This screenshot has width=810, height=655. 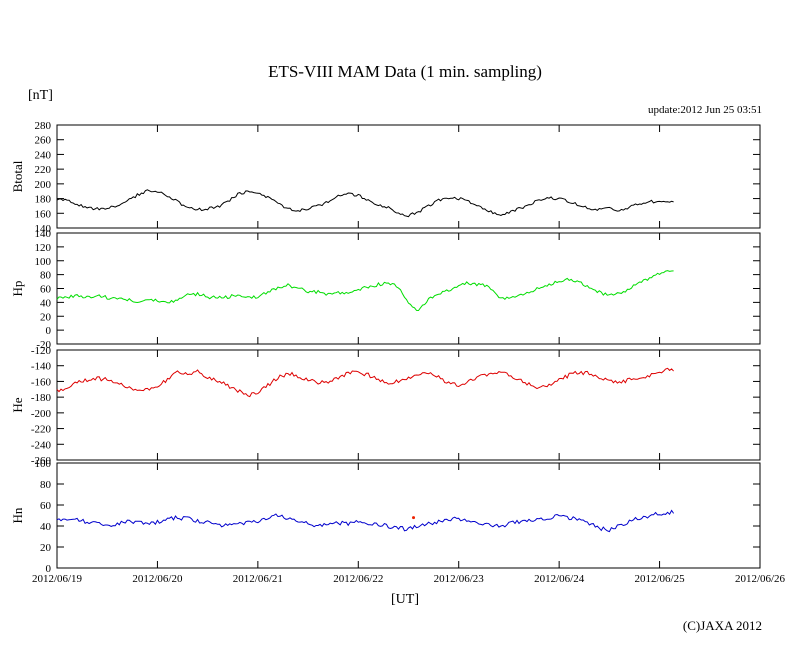 I want to click on y-tick-label: 260, so click(x=43, y=141).